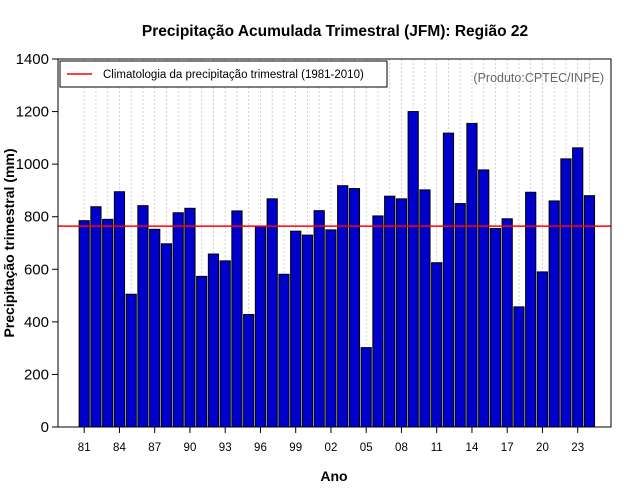 This screenshot has width=640, height=500. I want to click on y-axis-label: Precipitação trimestral (mm), so click(9, 242).